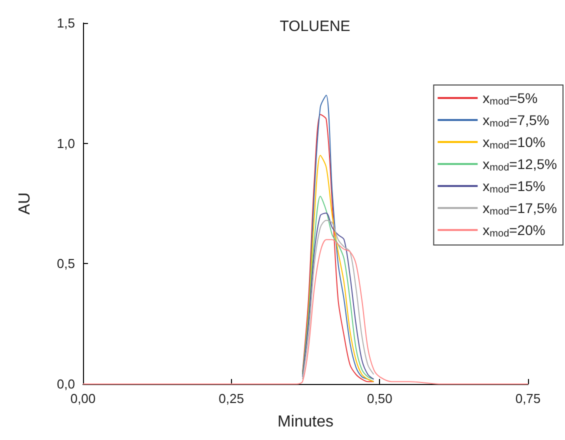  I want to click on chart-title: TOLUENE, so click(315, 26).